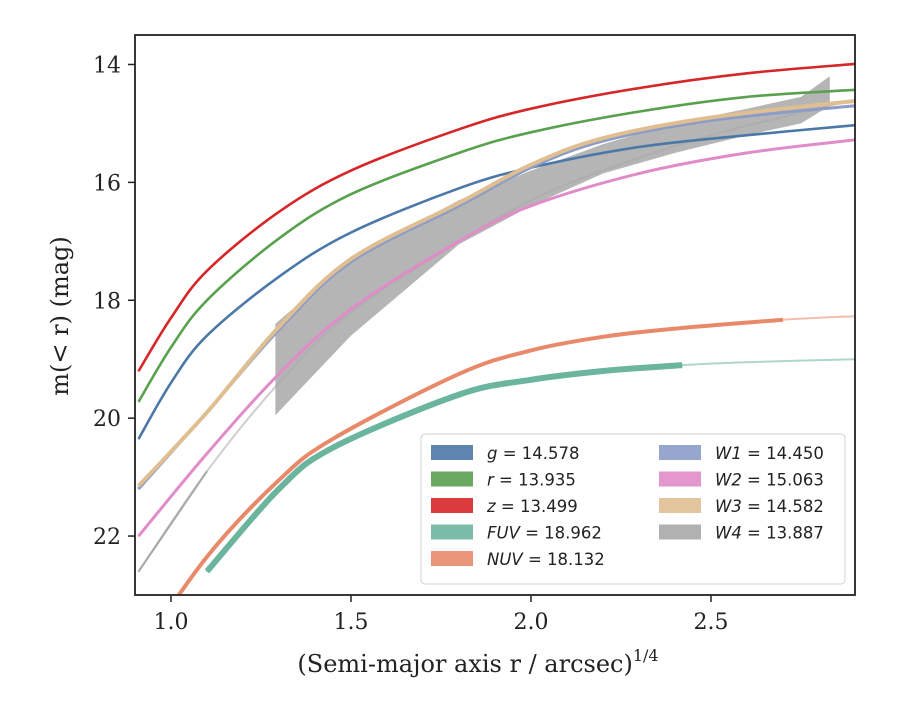 The image size is (900, 705). What do you see at coordinates (452, 558) in the screenshot?
I see `legend-swatch-nuv` at bounding box center [452, 558].